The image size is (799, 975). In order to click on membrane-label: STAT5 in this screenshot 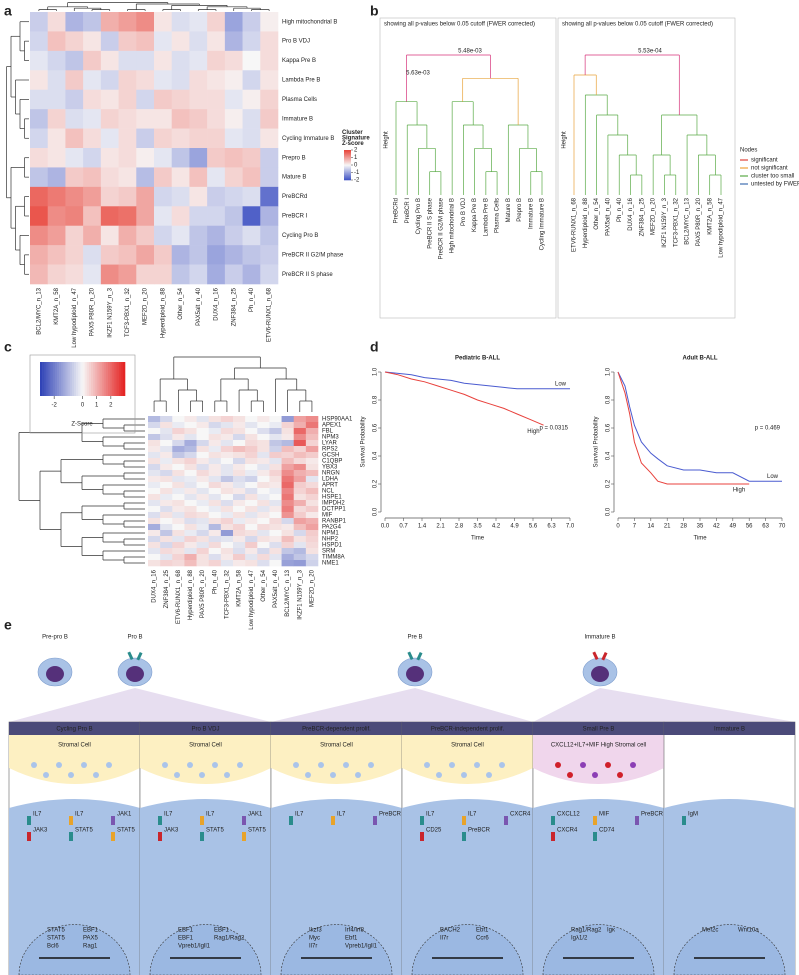, I will do `click(84, 831)`.